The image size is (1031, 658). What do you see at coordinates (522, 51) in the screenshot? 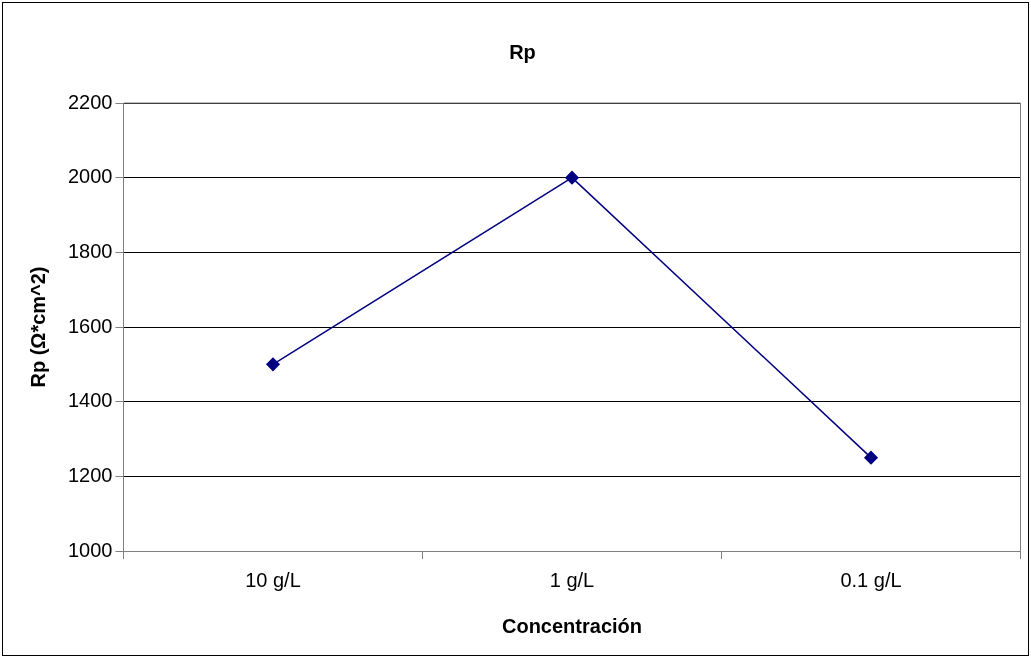
I see `chart-title: Rp` at bounding box center [522, 51].